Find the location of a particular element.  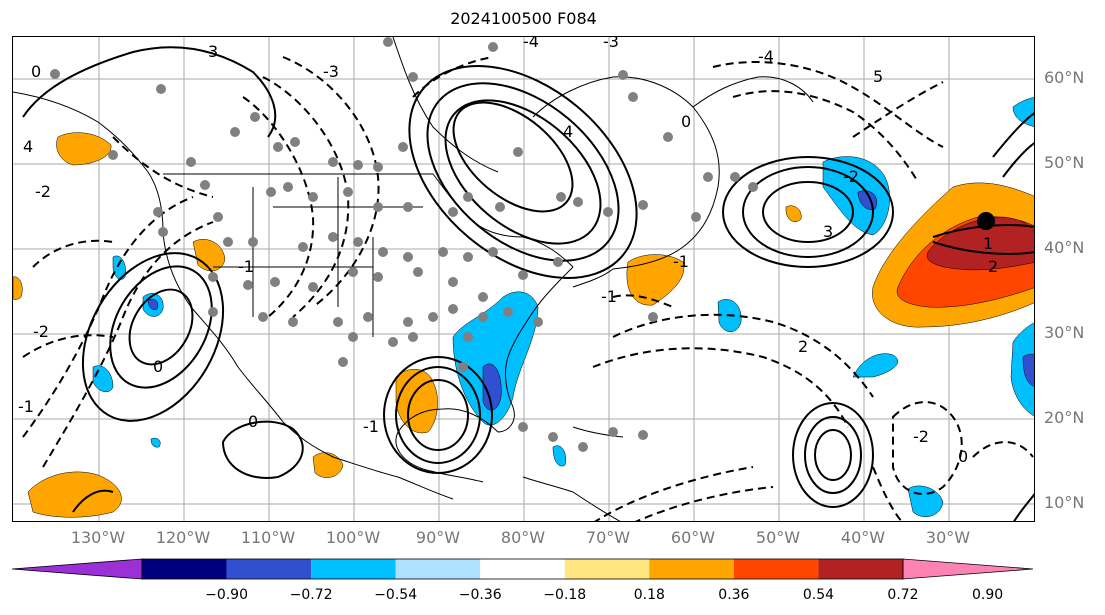

lon-label: 60°W is located at coordinates (693, 537).